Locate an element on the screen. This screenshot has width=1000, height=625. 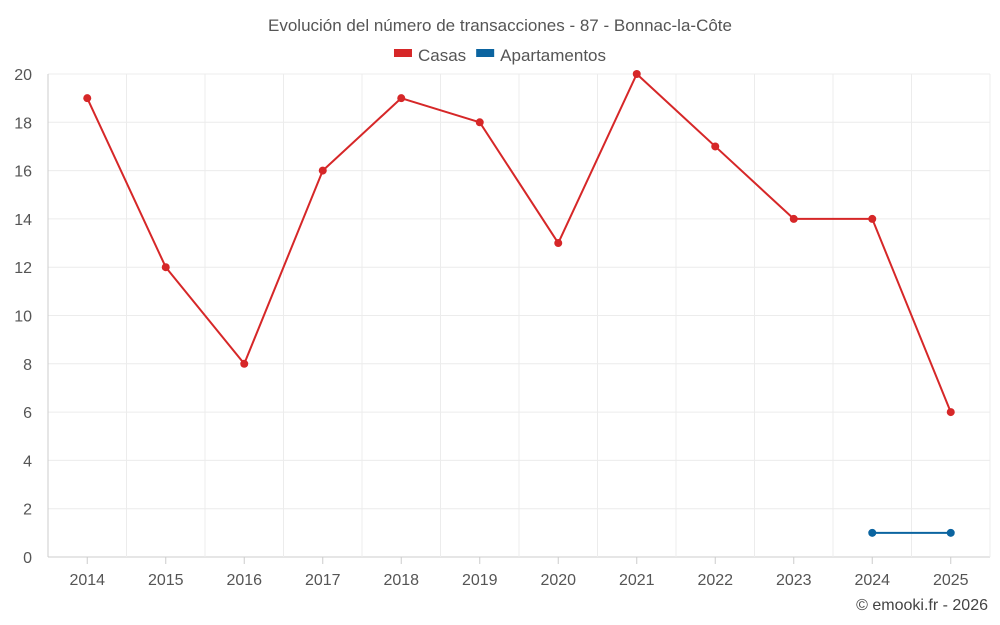
data-point-casas-2018 is located at coordinates (401, 98).